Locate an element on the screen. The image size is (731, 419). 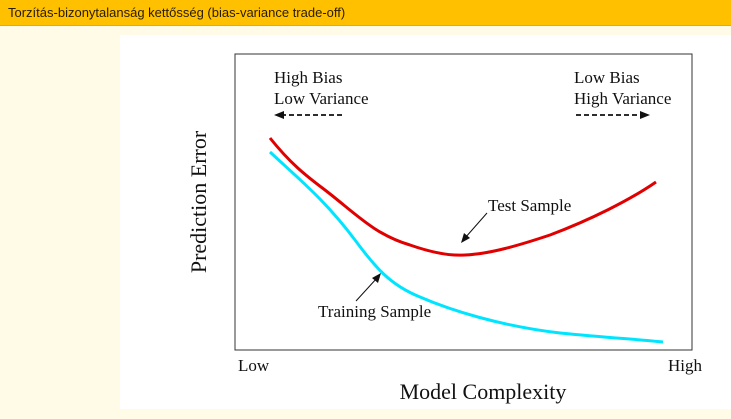
test-pointer-arrow-icon is located at coordinates (474, 227).